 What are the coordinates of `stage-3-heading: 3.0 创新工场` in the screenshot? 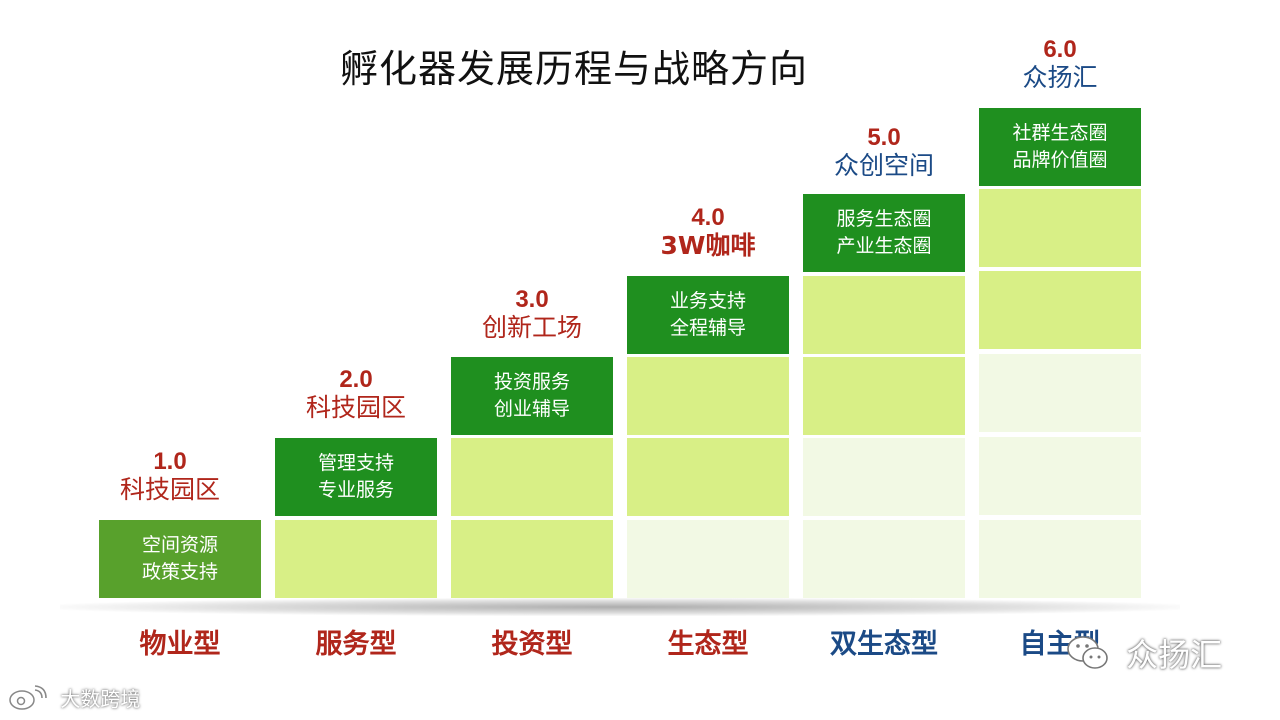 It's located at (532, 314).